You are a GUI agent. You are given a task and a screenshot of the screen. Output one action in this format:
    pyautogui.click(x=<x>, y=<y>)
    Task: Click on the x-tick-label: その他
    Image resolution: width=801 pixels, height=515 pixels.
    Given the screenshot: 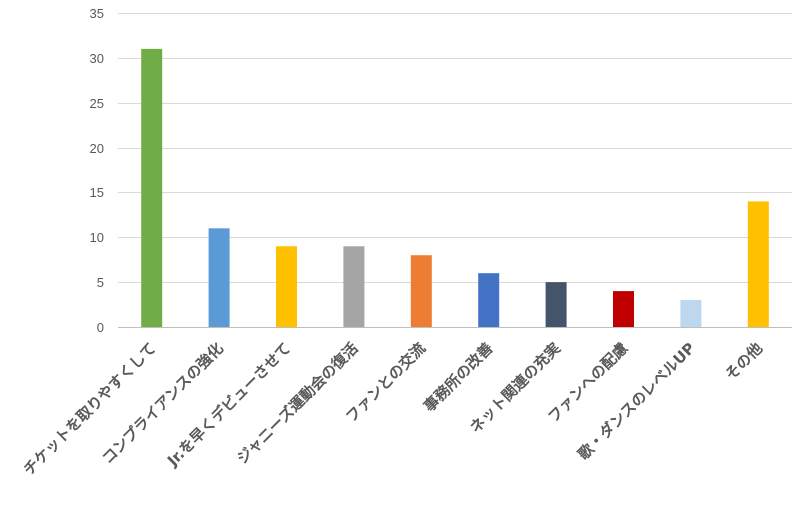 What is the action you would take?
    pyautogui.click(x=744, y=361)
    